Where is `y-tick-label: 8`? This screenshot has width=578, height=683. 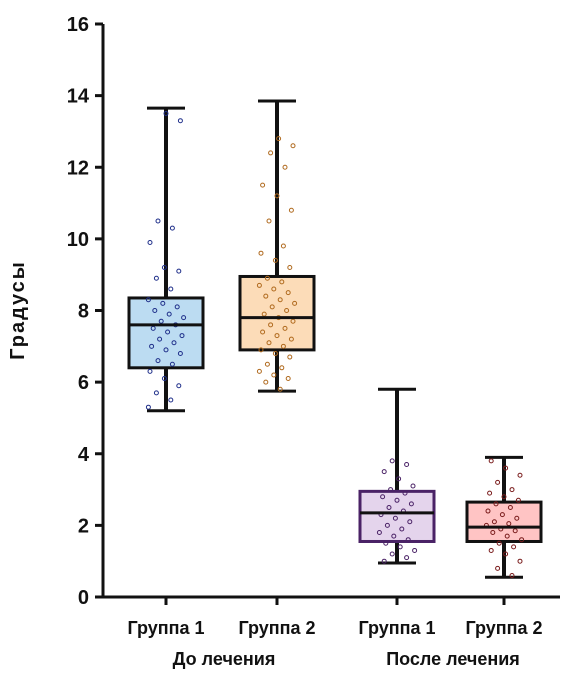
y-tick-label: 8 is located at coordinates (83, 312).